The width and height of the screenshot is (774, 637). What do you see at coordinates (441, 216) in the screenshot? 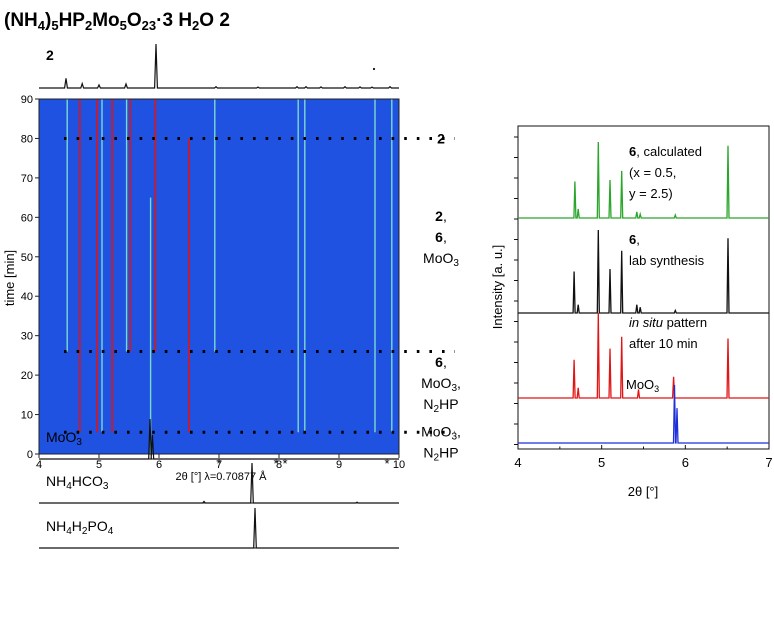
I see `phase-label: 2,` at bounding box center [441, 216].